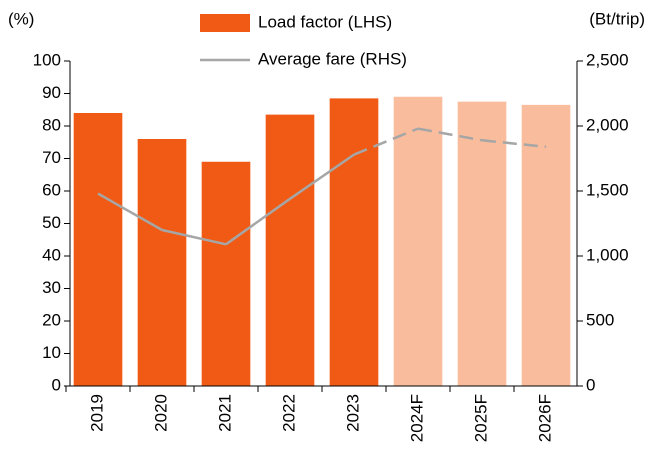 This screenshot has width=651, height=459. What do you see at coordinates (607, 124) in the screenshot?
I see `y2-tick-label: 2,000` at bounding box center [607, 124].